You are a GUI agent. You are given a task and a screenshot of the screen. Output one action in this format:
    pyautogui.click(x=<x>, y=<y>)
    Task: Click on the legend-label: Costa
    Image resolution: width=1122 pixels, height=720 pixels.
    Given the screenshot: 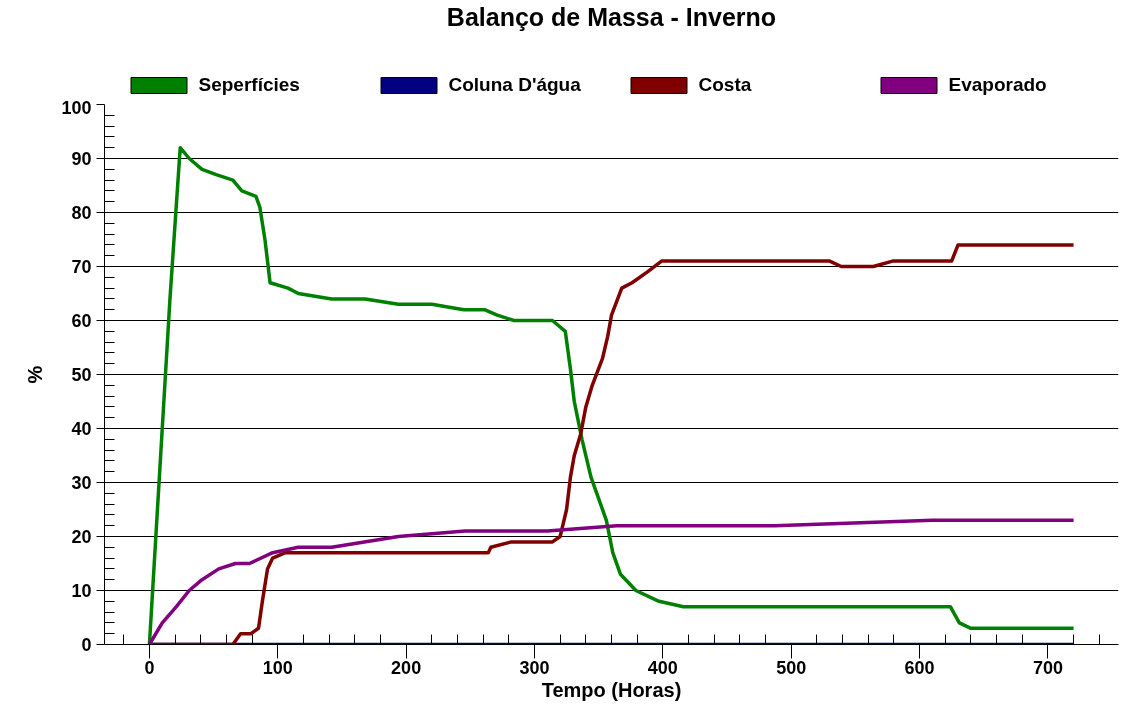 What is the action you would take?
    pyautogui.click(x=725, y=85)
    